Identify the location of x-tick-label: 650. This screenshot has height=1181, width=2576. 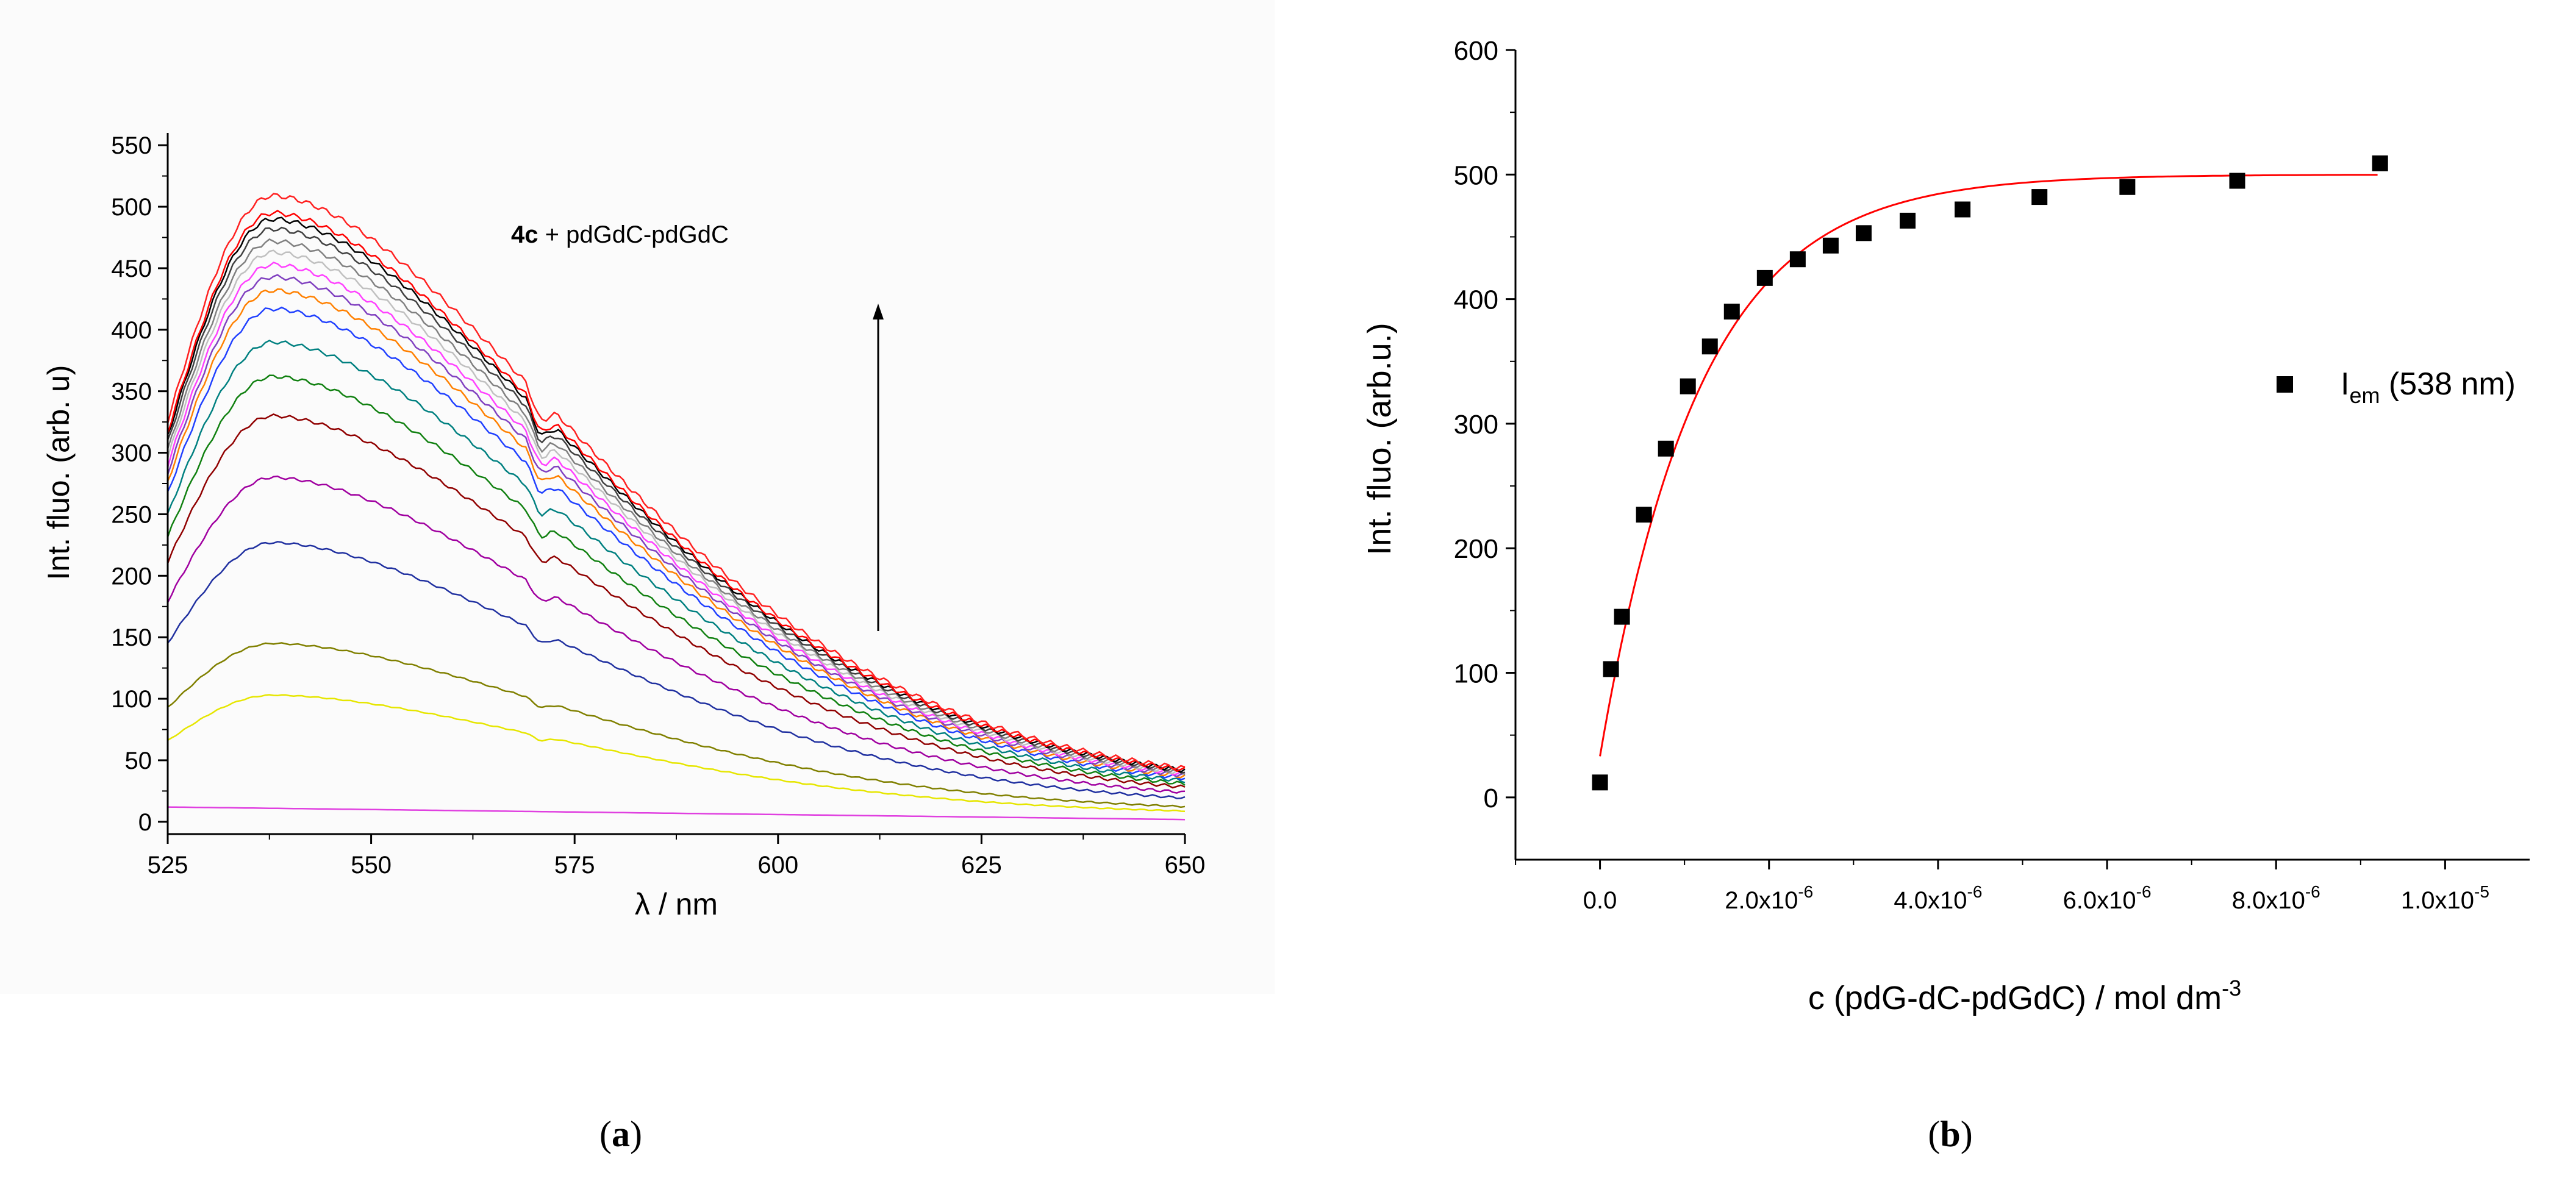
(1185, 865).